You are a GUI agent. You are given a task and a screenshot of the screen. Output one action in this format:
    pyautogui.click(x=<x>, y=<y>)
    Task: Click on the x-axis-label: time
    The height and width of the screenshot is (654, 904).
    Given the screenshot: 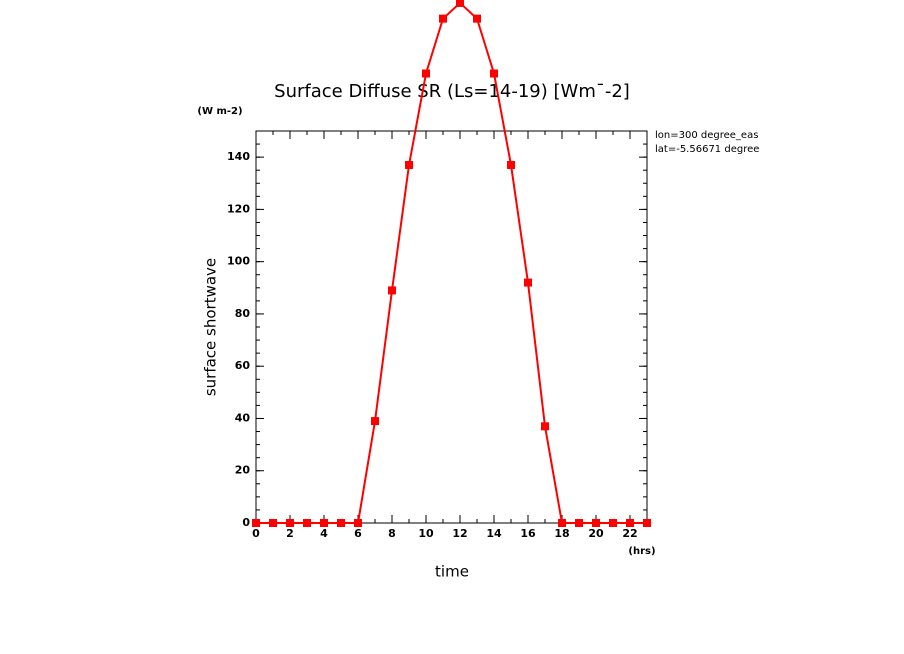 What is the action you would take?
    pyautogui.click(x=452, y=572)
    